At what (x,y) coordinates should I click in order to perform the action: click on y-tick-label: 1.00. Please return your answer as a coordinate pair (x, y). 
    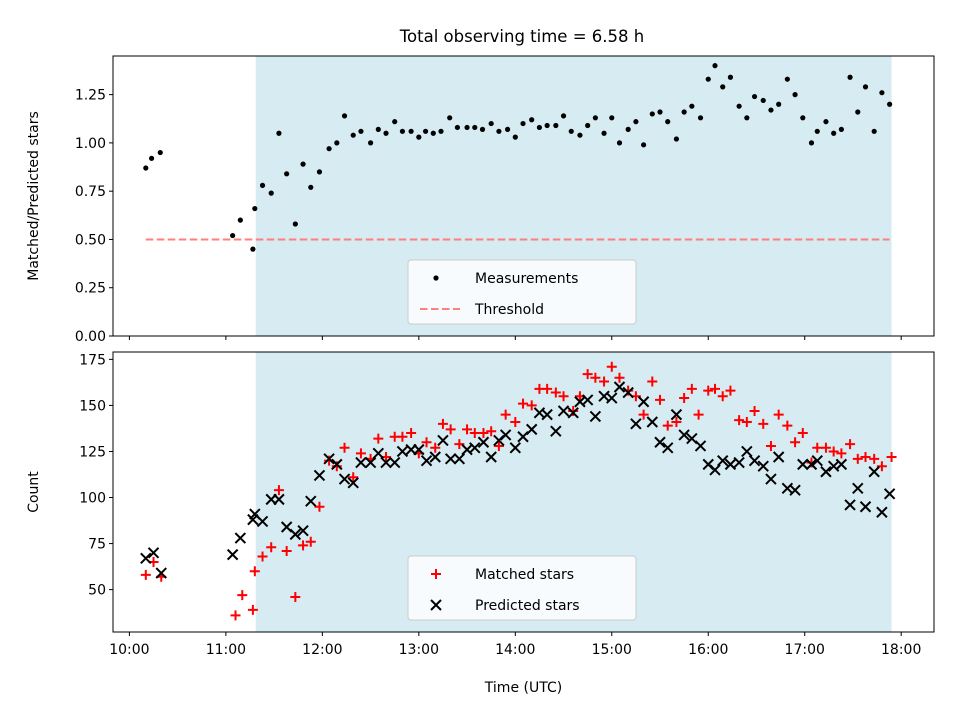
    Looking at the image, I should click on (90, 144).